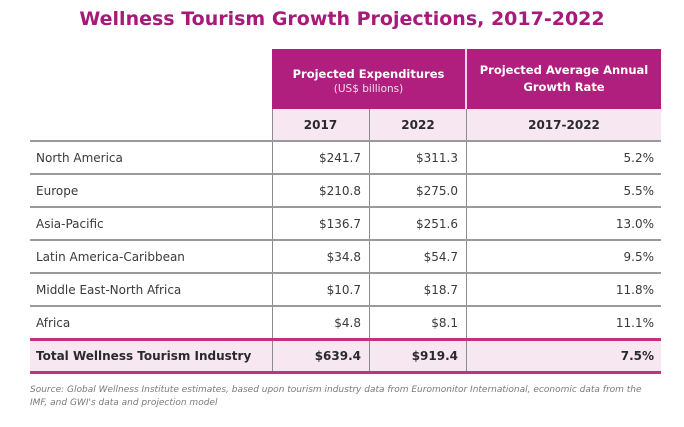  Describe the element at coordinates (345, 372) in the screenshot. I see `total-bottom-rule` at that location.